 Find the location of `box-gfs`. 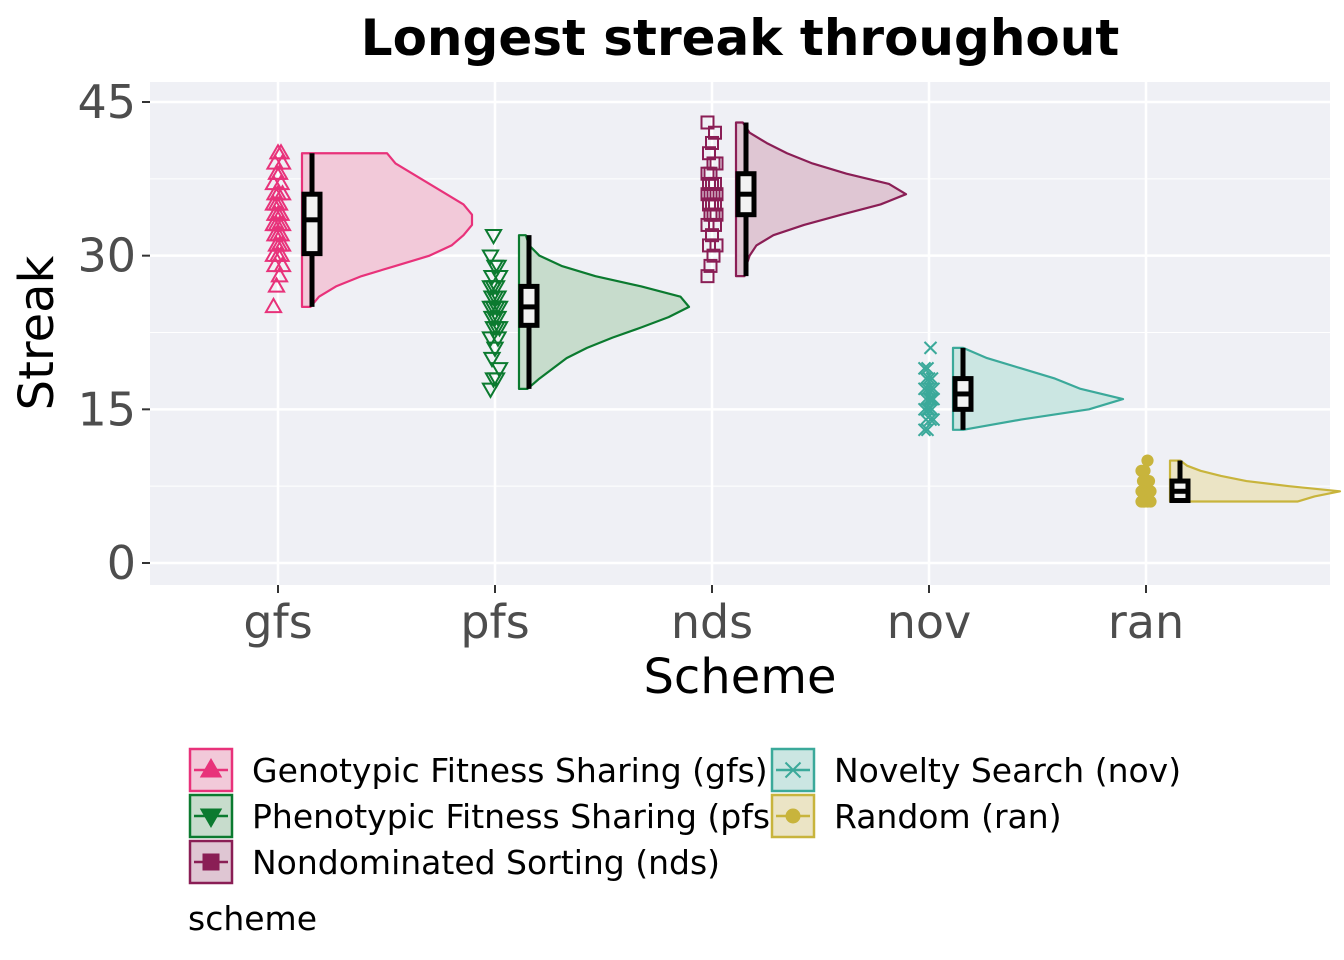

box-gfs is located at coordinates (312, 224).